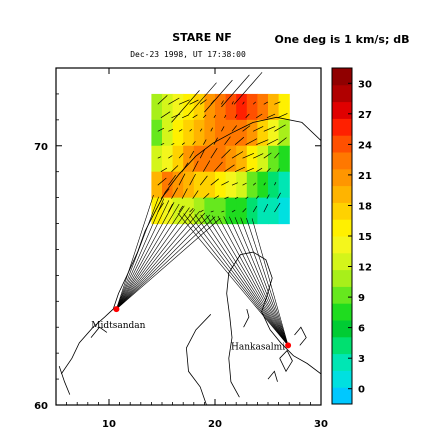 This screenshot has height=442, width=428. What do you see at coordinates (342, 39) in the screenshot?
I see `chart-scale-note: One deg is 1 km/s; dB` at bounding box center [342, 39].